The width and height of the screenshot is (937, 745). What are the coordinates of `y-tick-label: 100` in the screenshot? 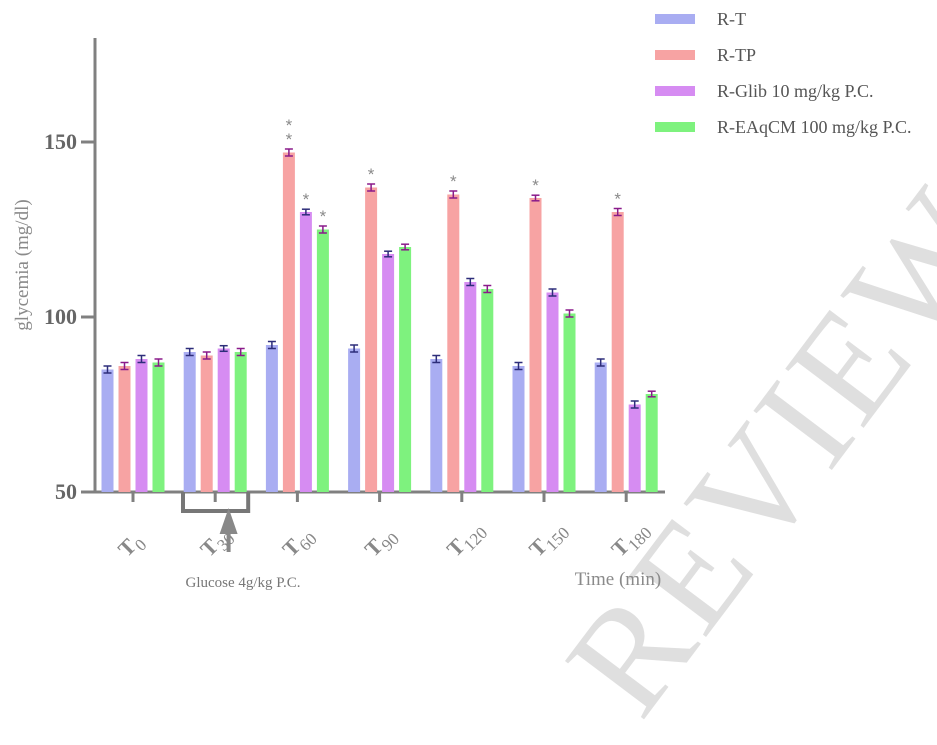 It's located at (60, 316).